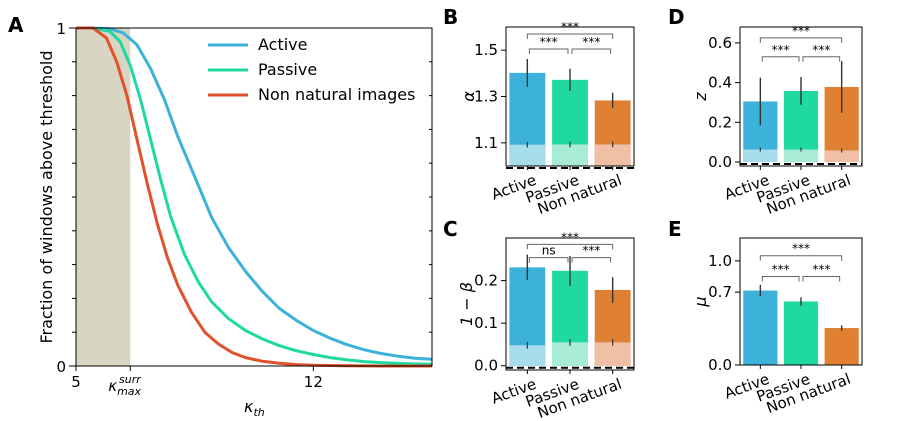  What do you see at coordinates (254, 408) in the screenshot?
I see `x-axis-label: κth` at bounding box center [254, 408].